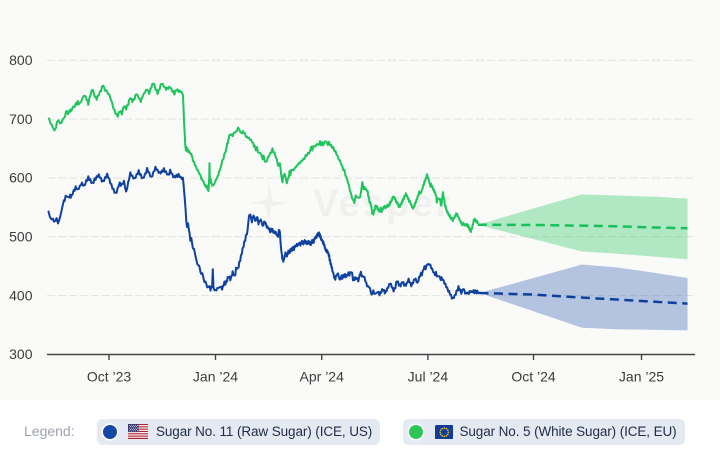 Image resolution: width=720 pixels, height=453 pixels. I want to click on svg-text: Jan ’24, so click(215, 377).